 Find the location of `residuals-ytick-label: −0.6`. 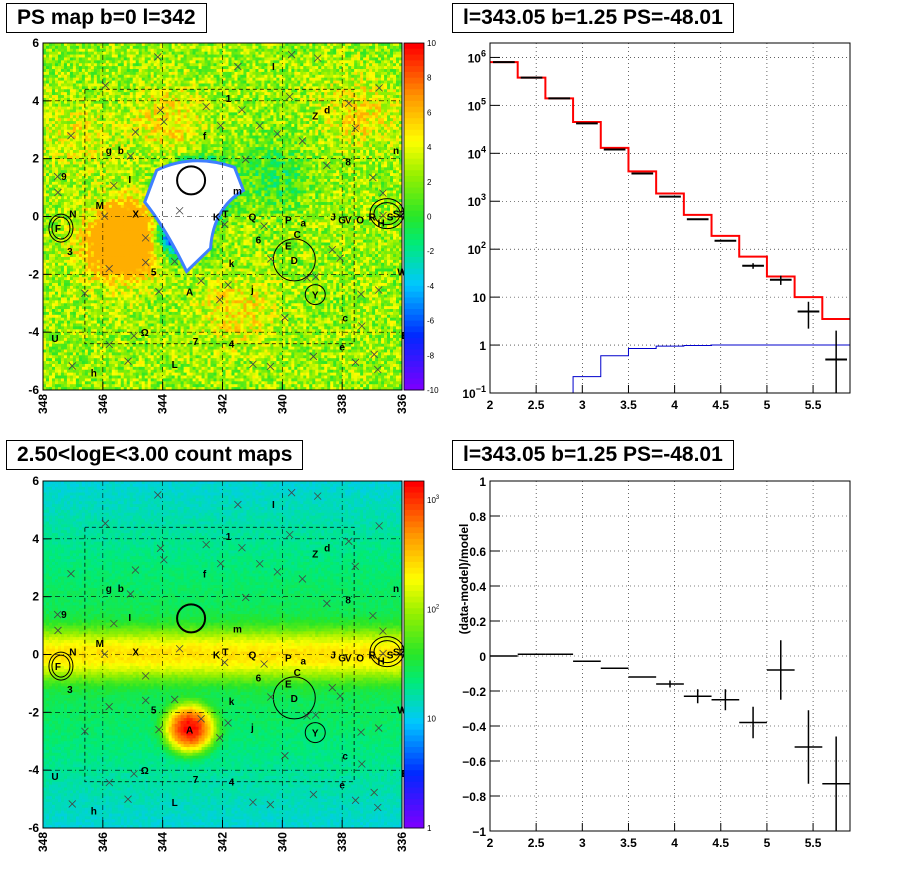

residuals-ytick-label: −0.6 is located at coordinates (474, 762).